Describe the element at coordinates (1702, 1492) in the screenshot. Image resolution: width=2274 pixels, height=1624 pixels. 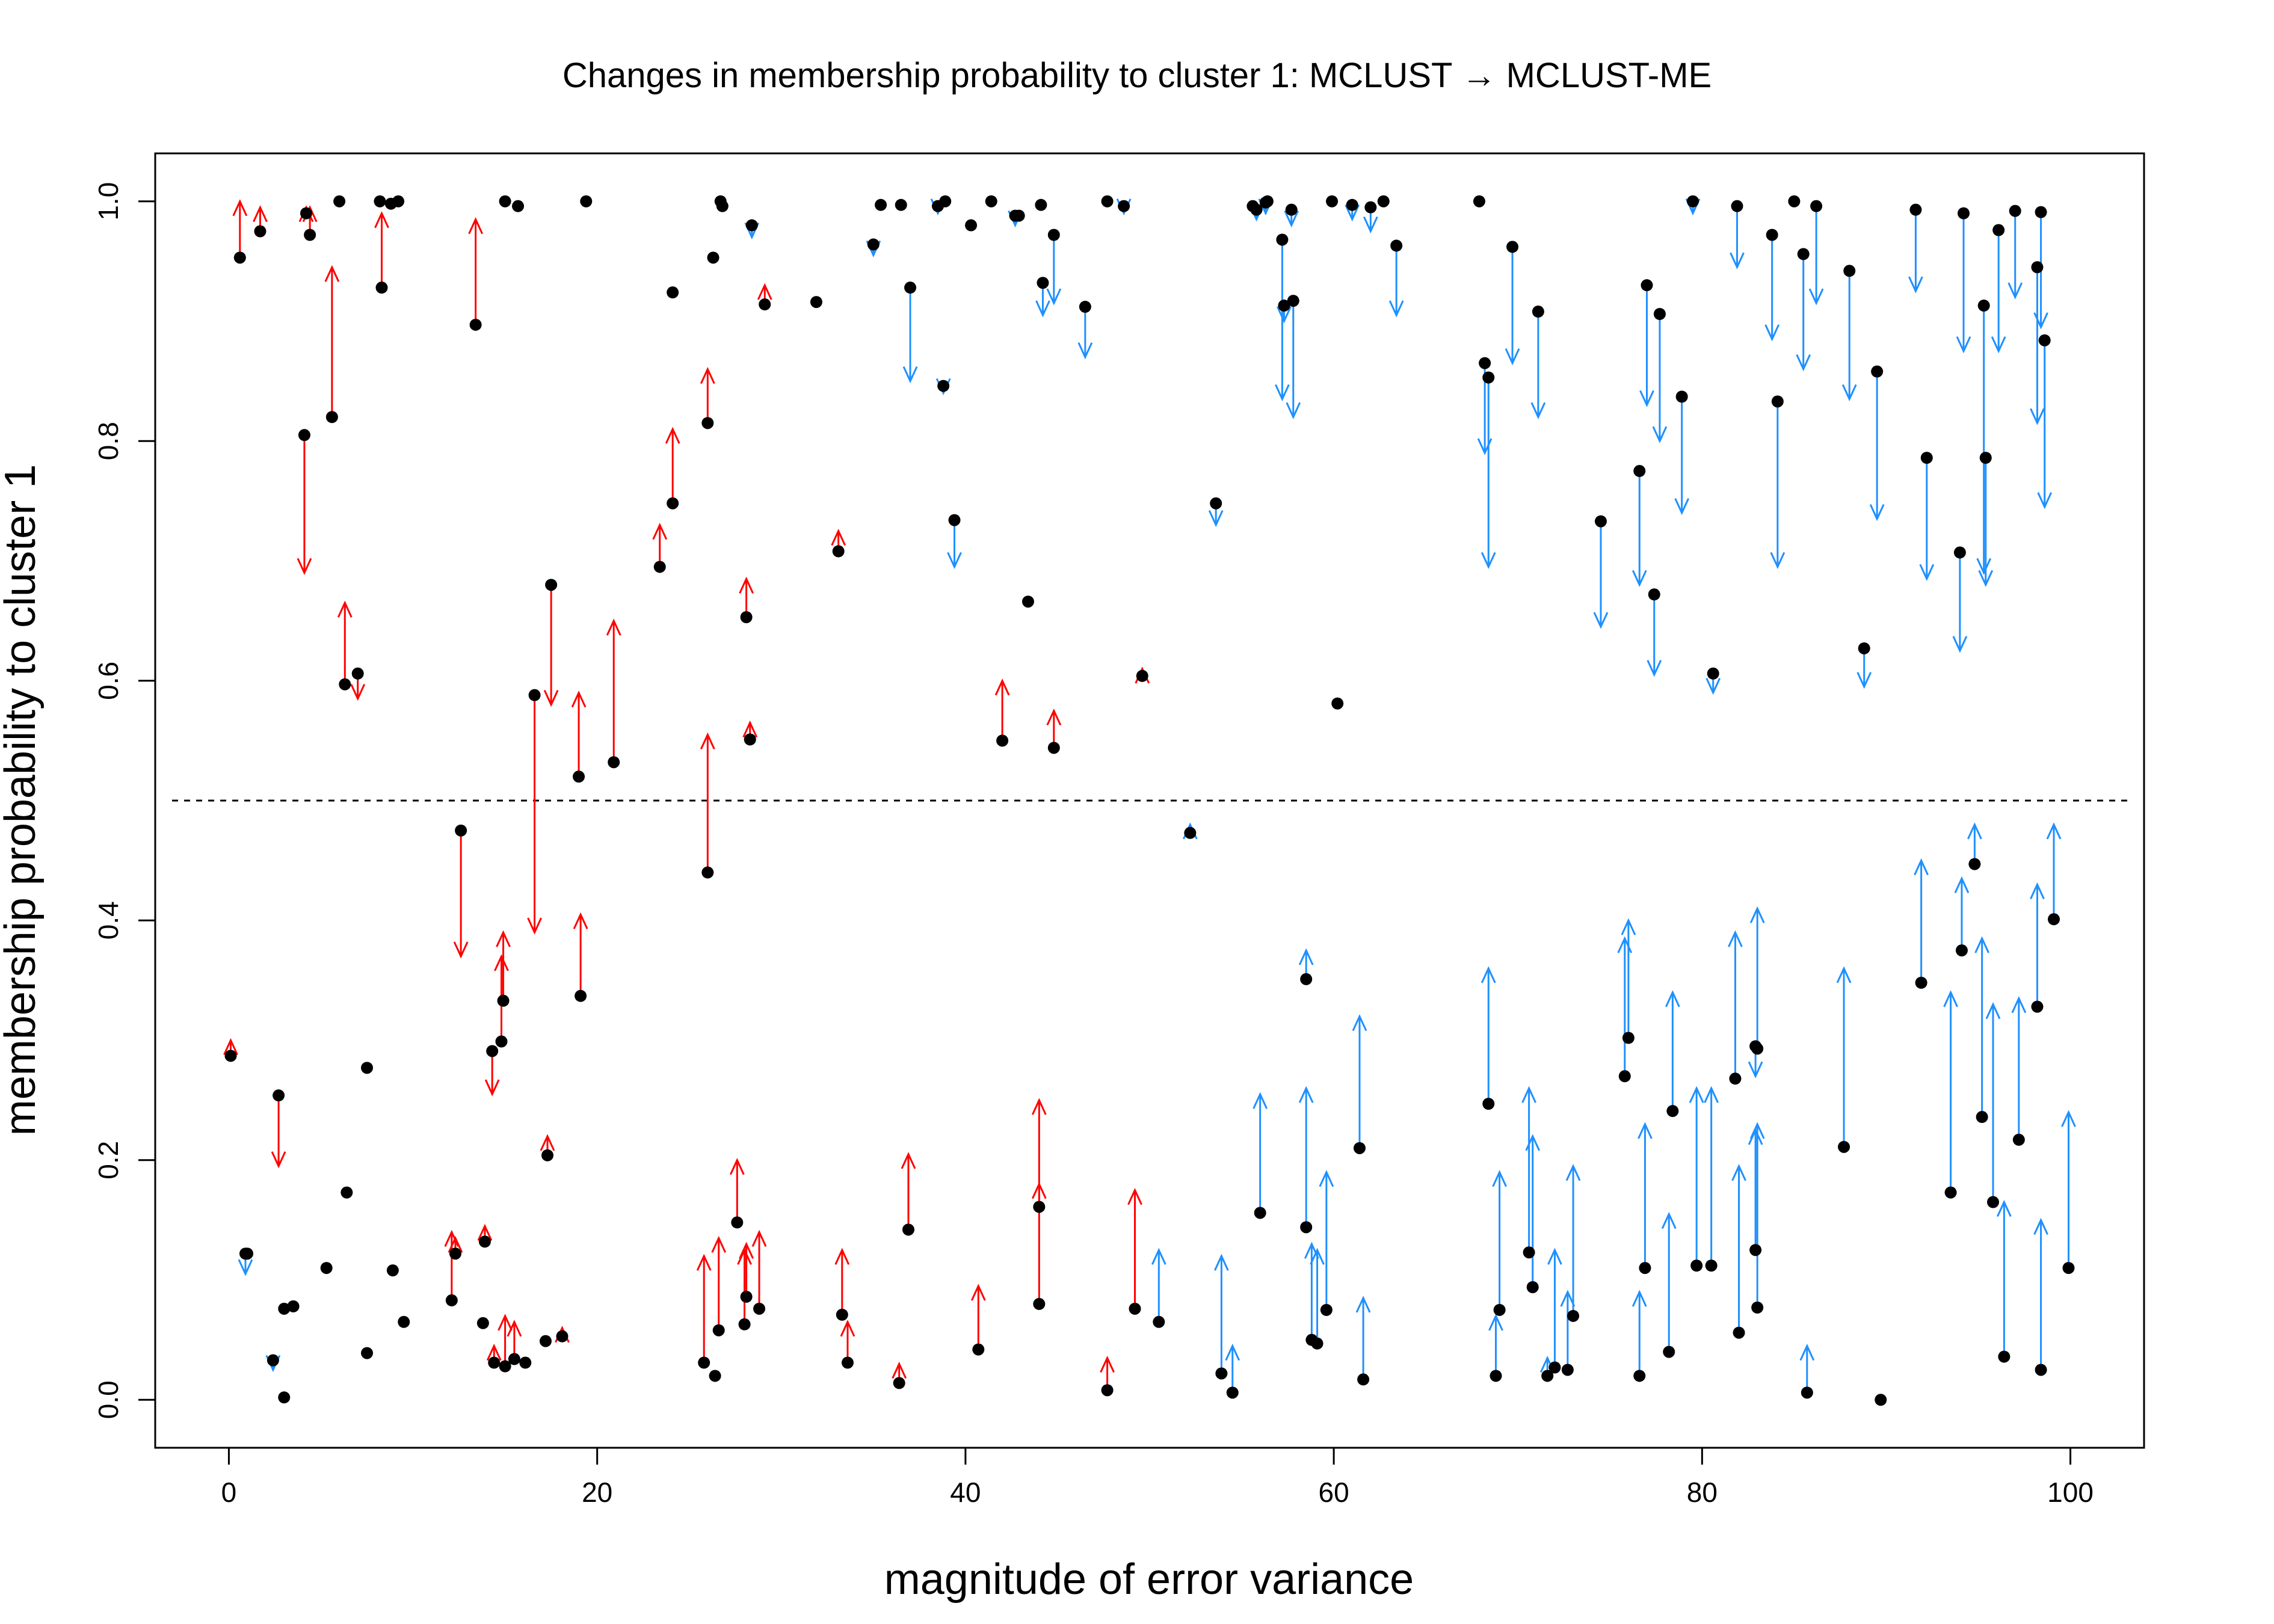
I see `x-tick-label: 80` at that location.